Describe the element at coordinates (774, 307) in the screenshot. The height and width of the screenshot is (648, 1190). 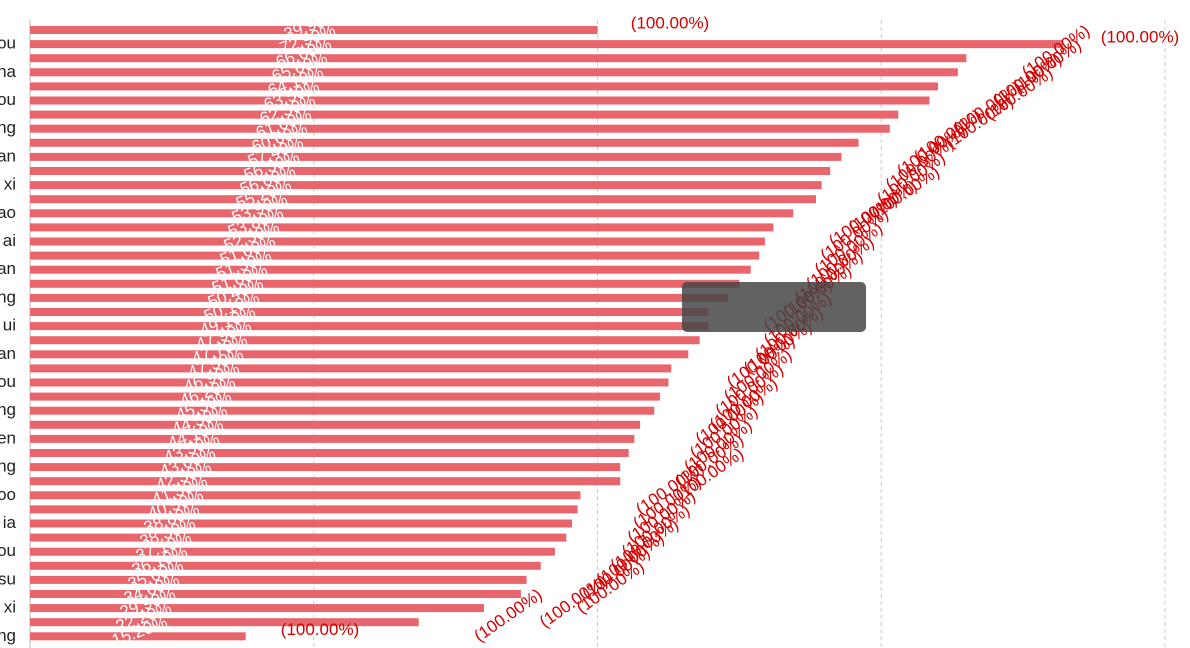
I see `tooltip` at that location.